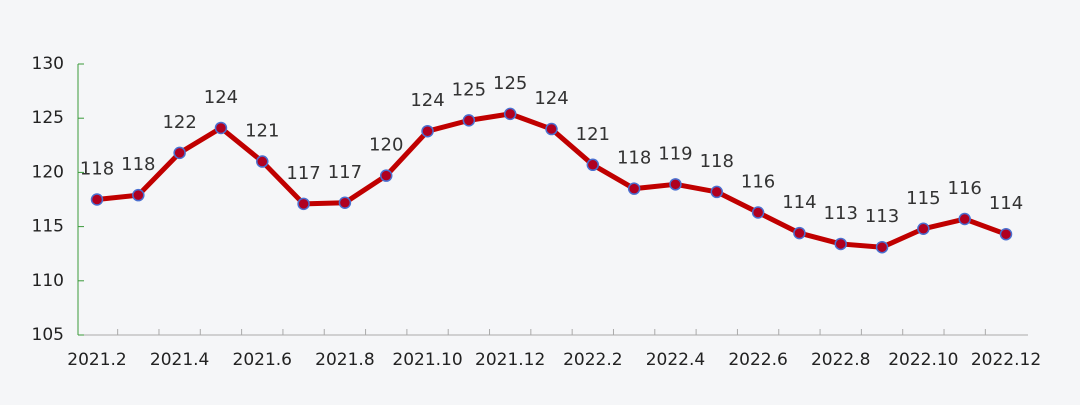 The width and height of the screenshot is (1080, 405). I want to click on x-tick-label: 2022.6, so click(757, 360).